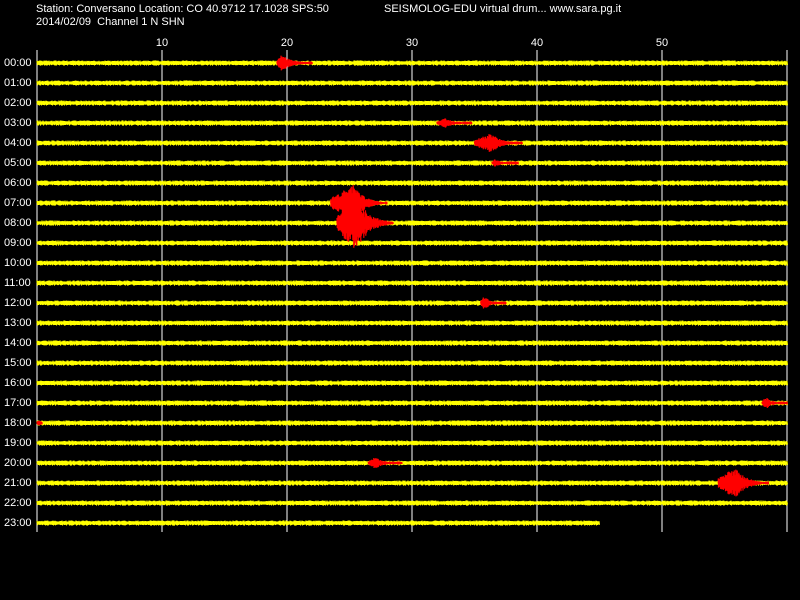 The image size is (800, 600). What do you see at coordinates (287, 43) in the screenshot?
I see `minute-tick-label: 20` at bounding box center [287, 43].